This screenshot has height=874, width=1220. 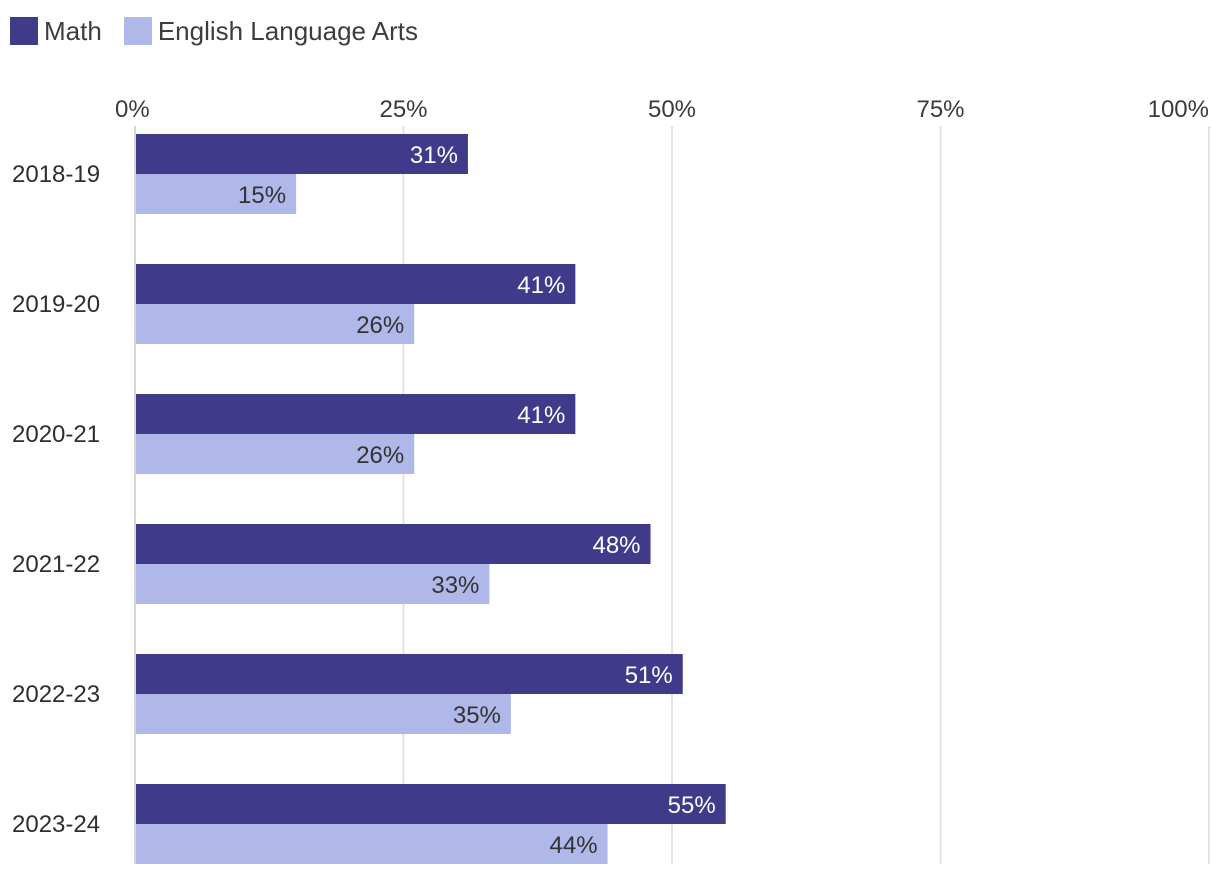 What do you see at coordinates (672, 109) in the screenshot?
I see `x-tick-label: 50%` at bounding box center [672, 109].